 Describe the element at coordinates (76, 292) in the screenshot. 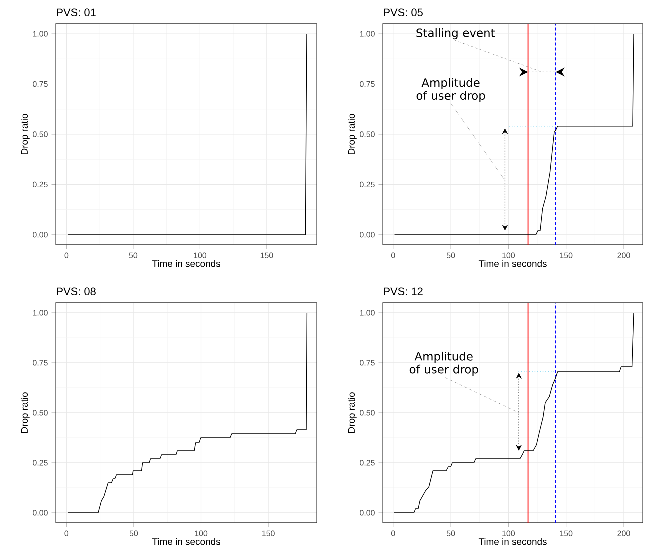

I see `chart-title: PVS: 08` at that location.